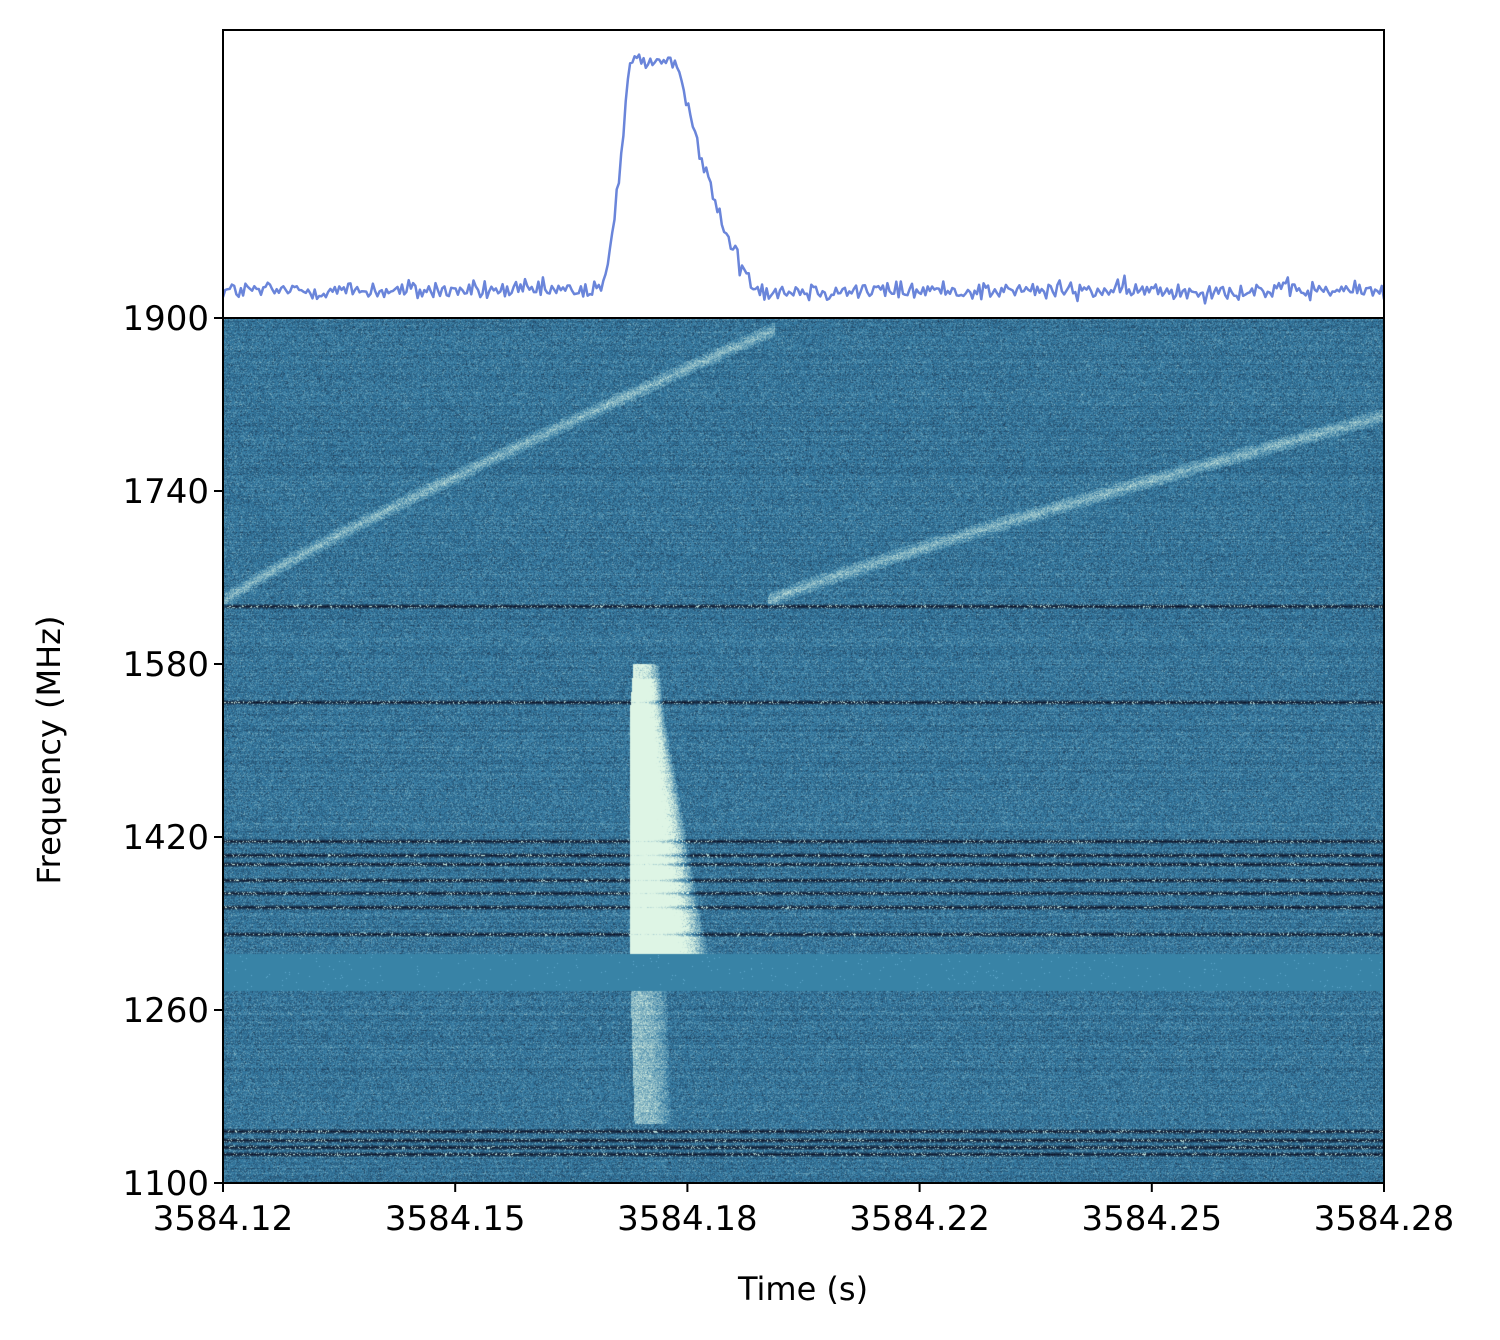 The height and width of the screenshot is (1340, 1500). Describe the element at coordinates (1151, 1219) in the screenshot. I see `x-tick-label: 3584.25` at that location.